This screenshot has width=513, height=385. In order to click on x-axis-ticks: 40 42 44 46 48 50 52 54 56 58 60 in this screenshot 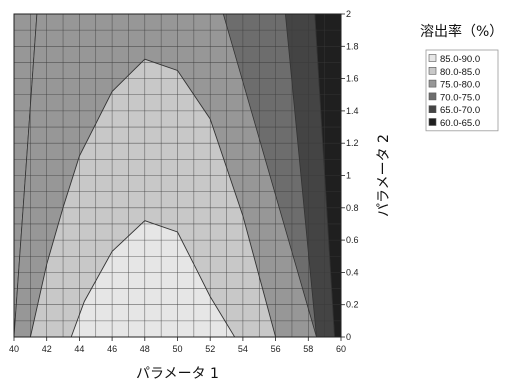, I will do `click(177, 345)`.